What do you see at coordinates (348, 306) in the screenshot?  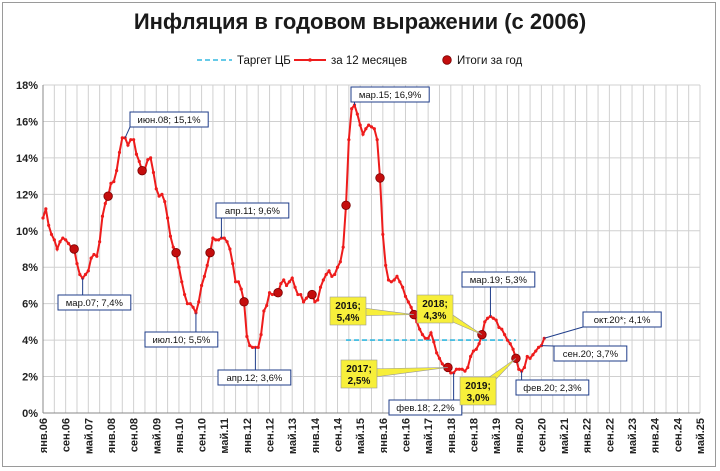 I see `callout-text: 2016;` at bounding box center [348, 306].